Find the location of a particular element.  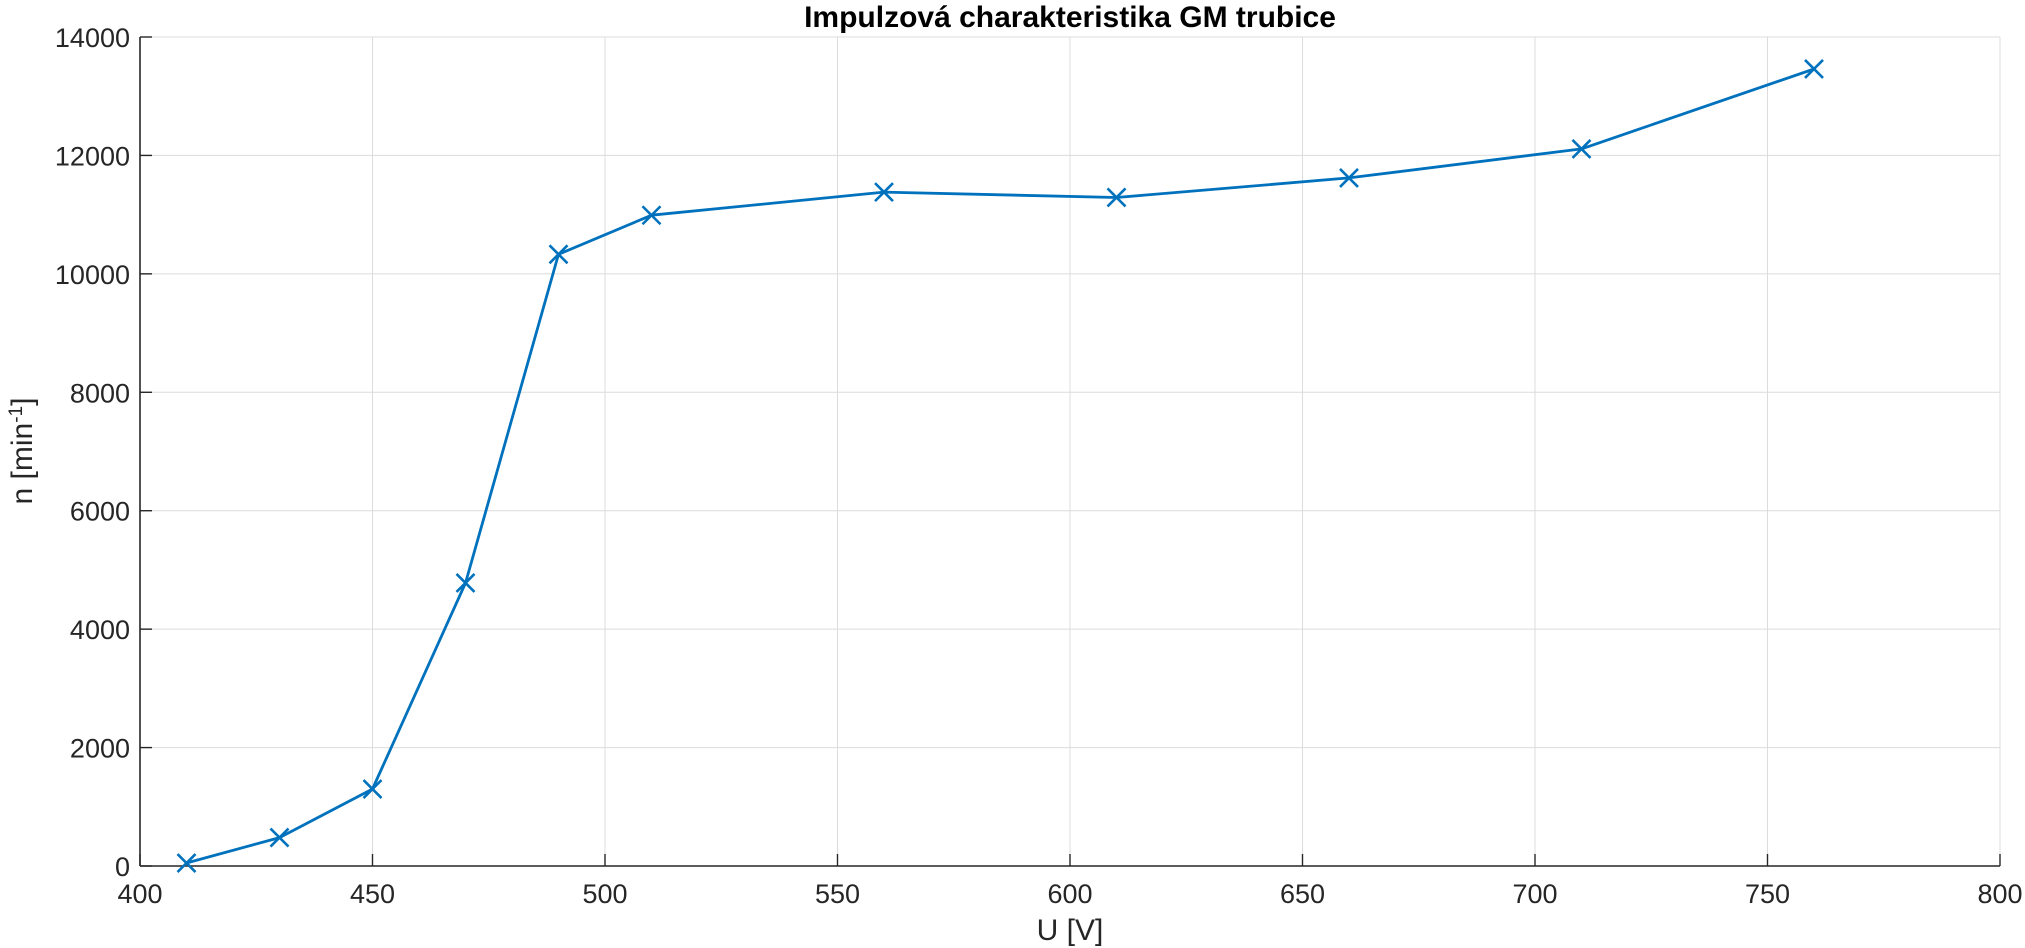

x-tick-label: 500 is located at coordinates (604, 894).